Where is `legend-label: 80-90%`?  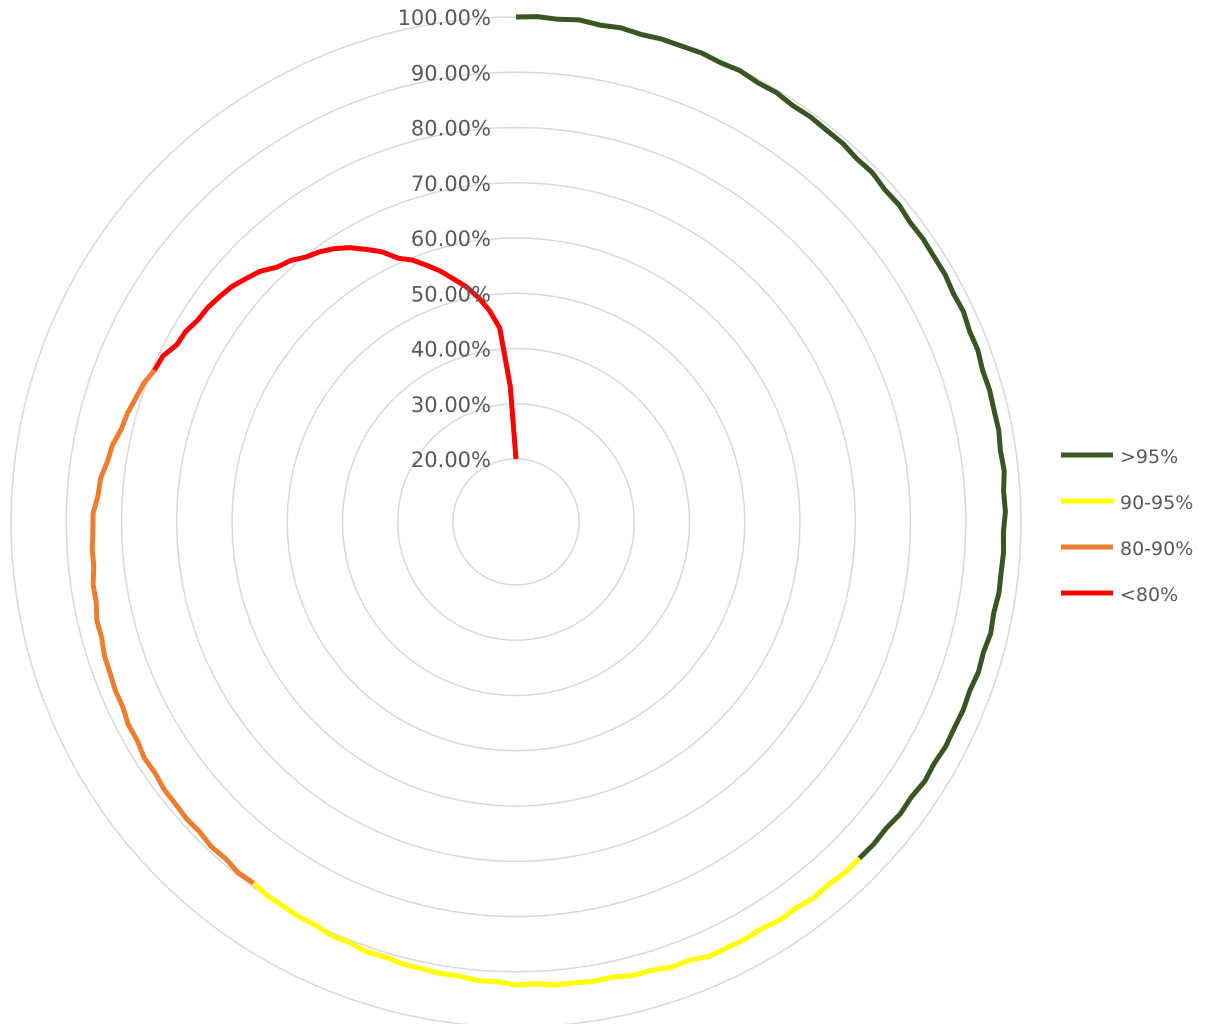 legend-label: 80-90% is located at coordinates (1156, 549).